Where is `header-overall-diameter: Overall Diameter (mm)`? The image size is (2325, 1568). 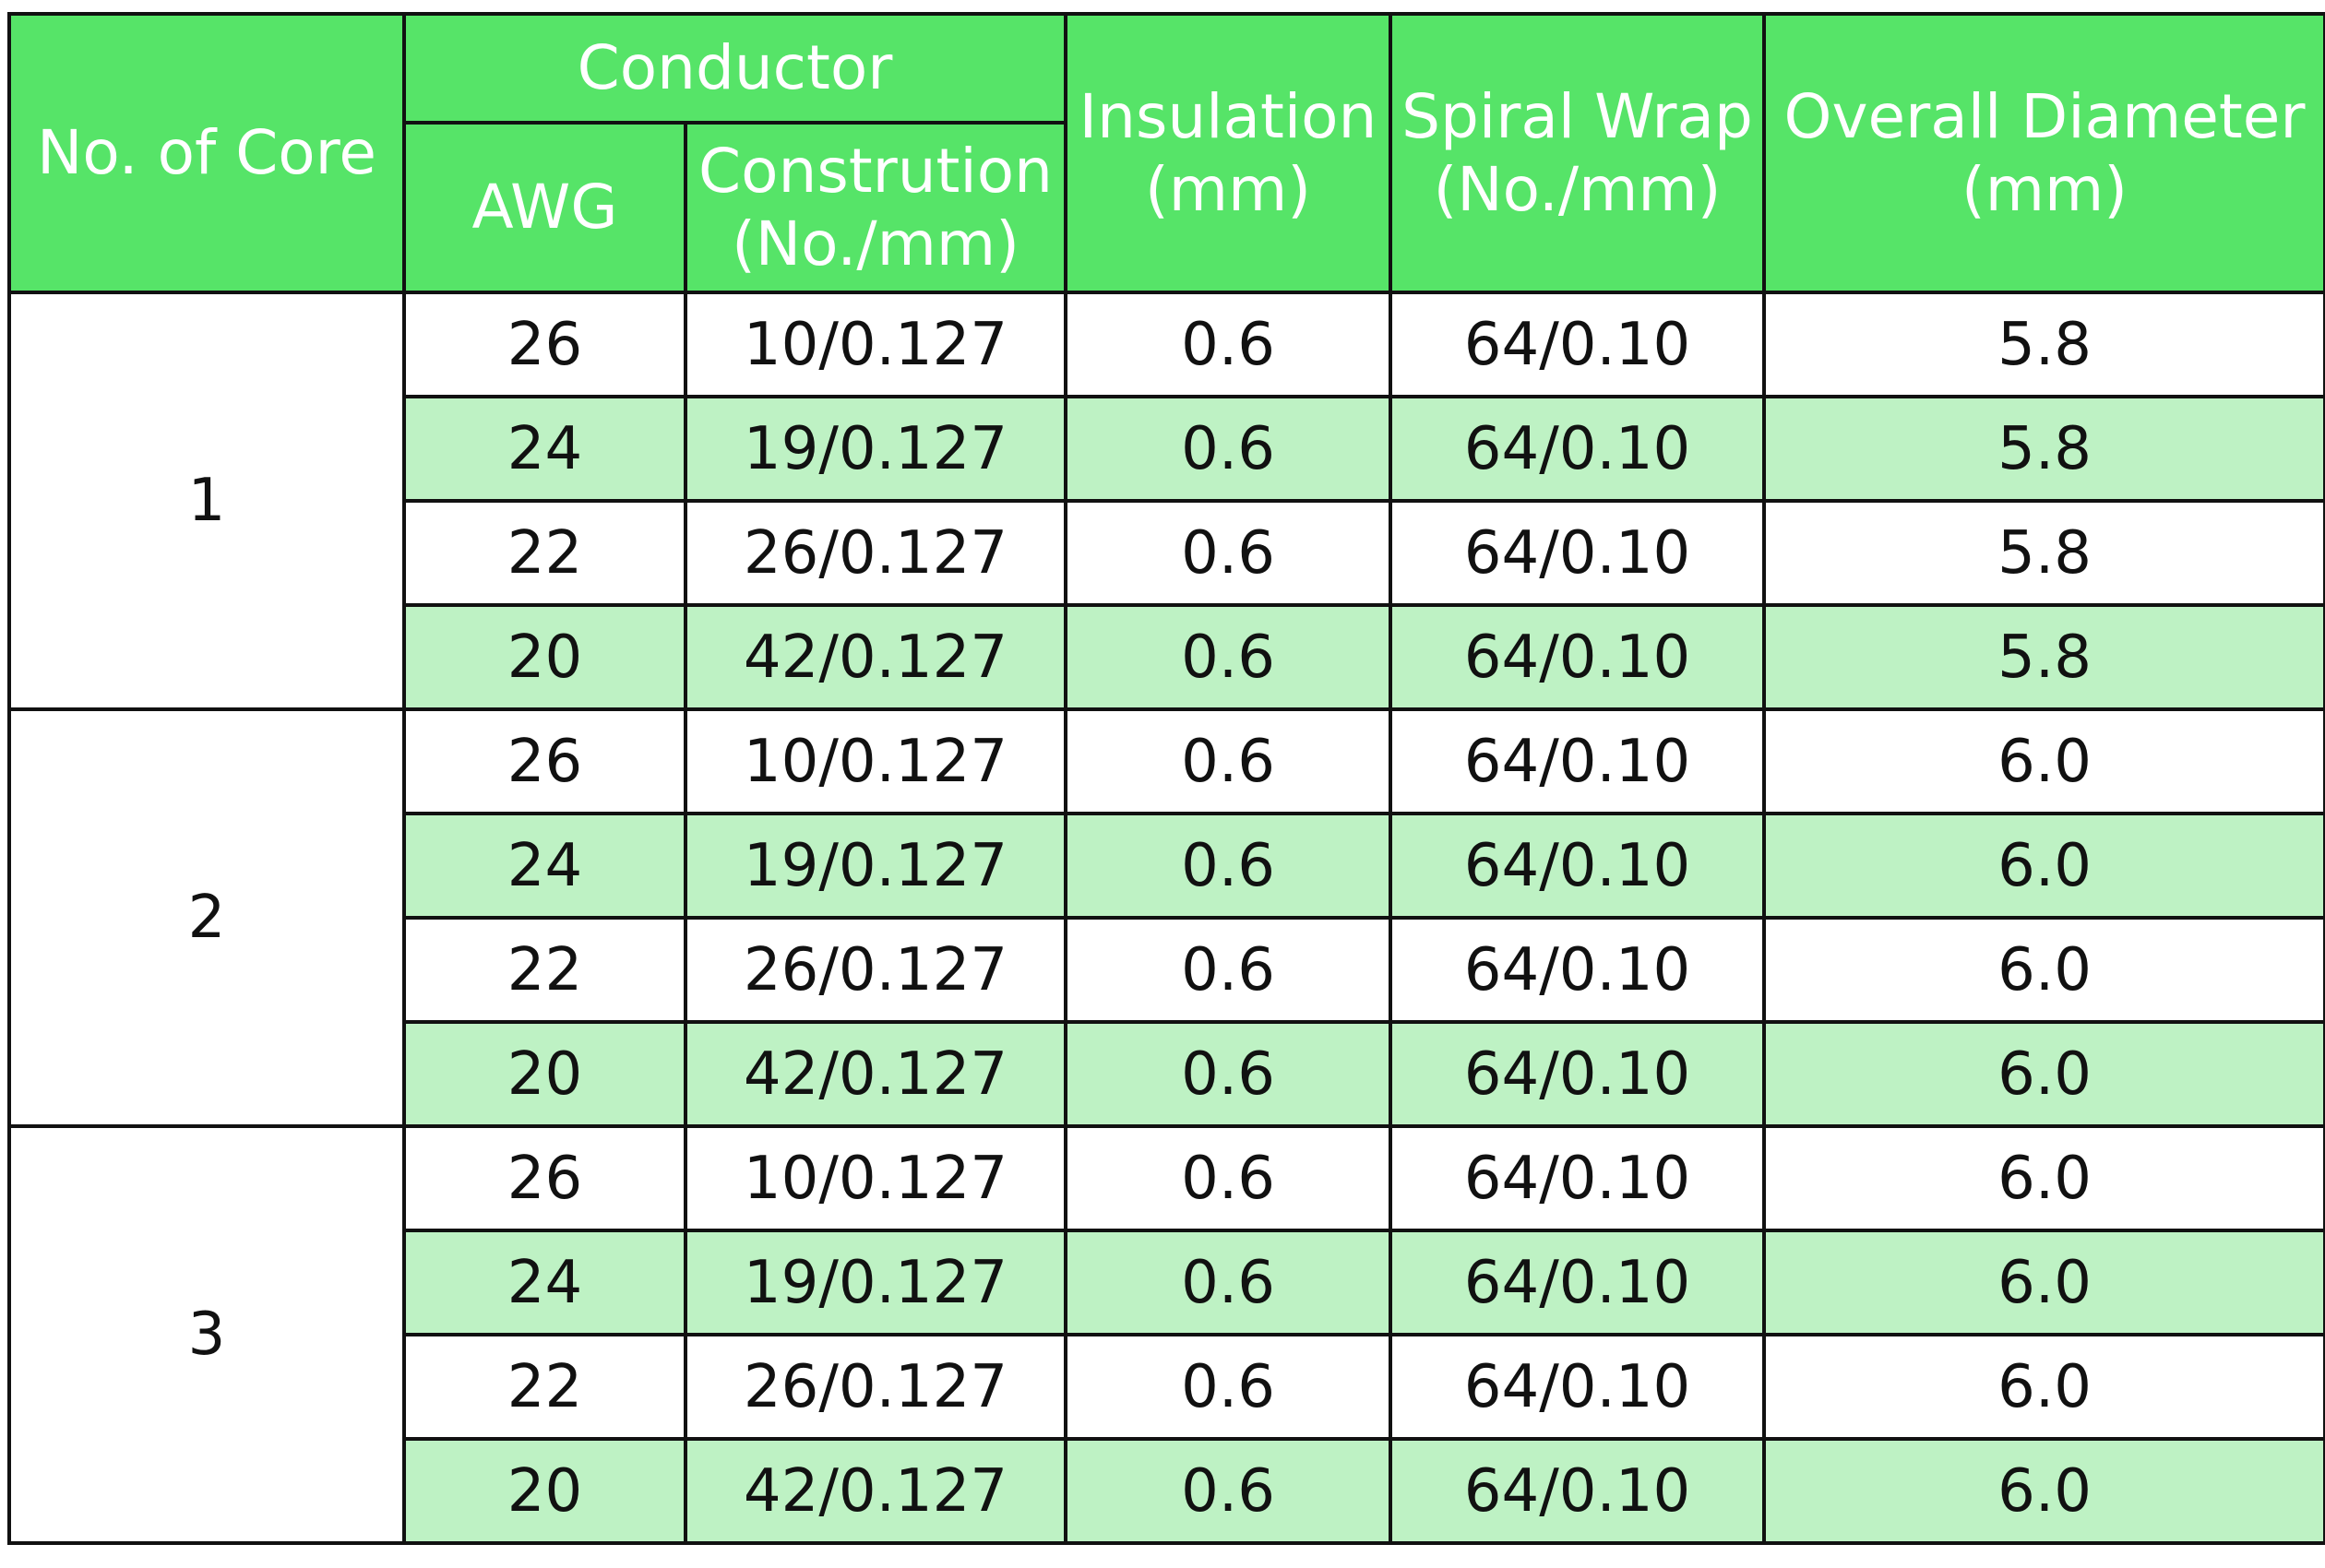 header-overall-diameter: Overall Diameter (mm) is located at coordinates (2044, 153).